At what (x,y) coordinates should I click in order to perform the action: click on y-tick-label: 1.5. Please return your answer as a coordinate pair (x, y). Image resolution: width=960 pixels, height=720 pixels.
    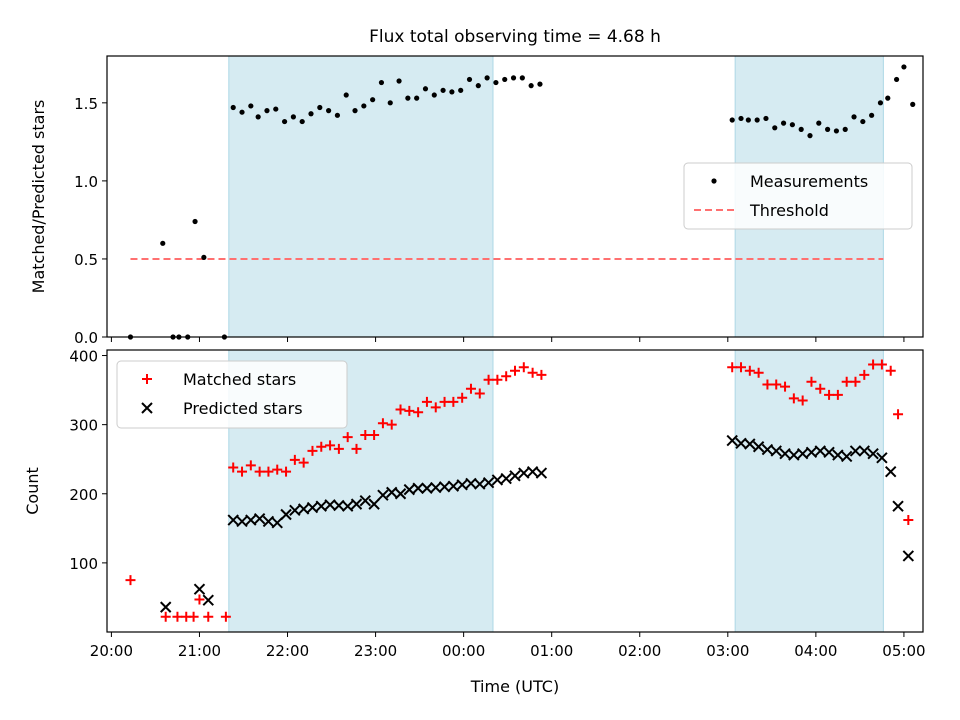
    Looking at the image, I should click on (86, 104).